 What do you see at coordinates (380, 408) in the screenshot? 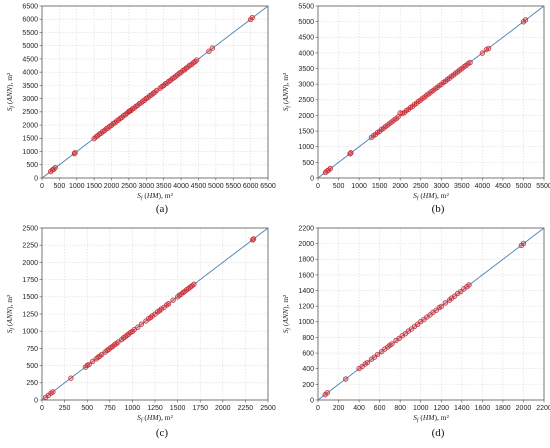
I see `x-tick-label: 600` at bounding box center [380, 408].